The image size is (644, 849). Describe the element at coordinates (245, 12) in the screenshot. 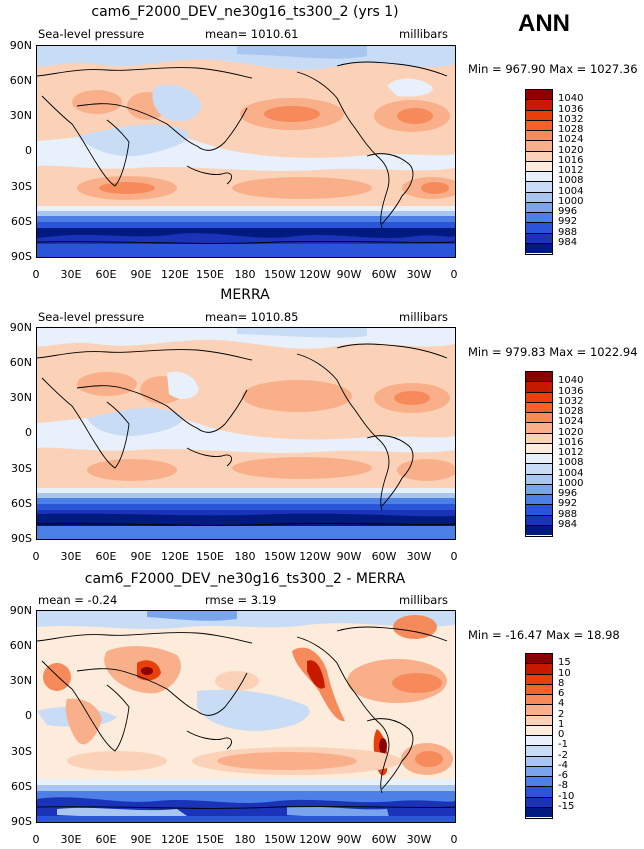

I see `panel-title: cam6_F2000_DEV_ne30g16_ts300_2 (yrs 1)` at that location.